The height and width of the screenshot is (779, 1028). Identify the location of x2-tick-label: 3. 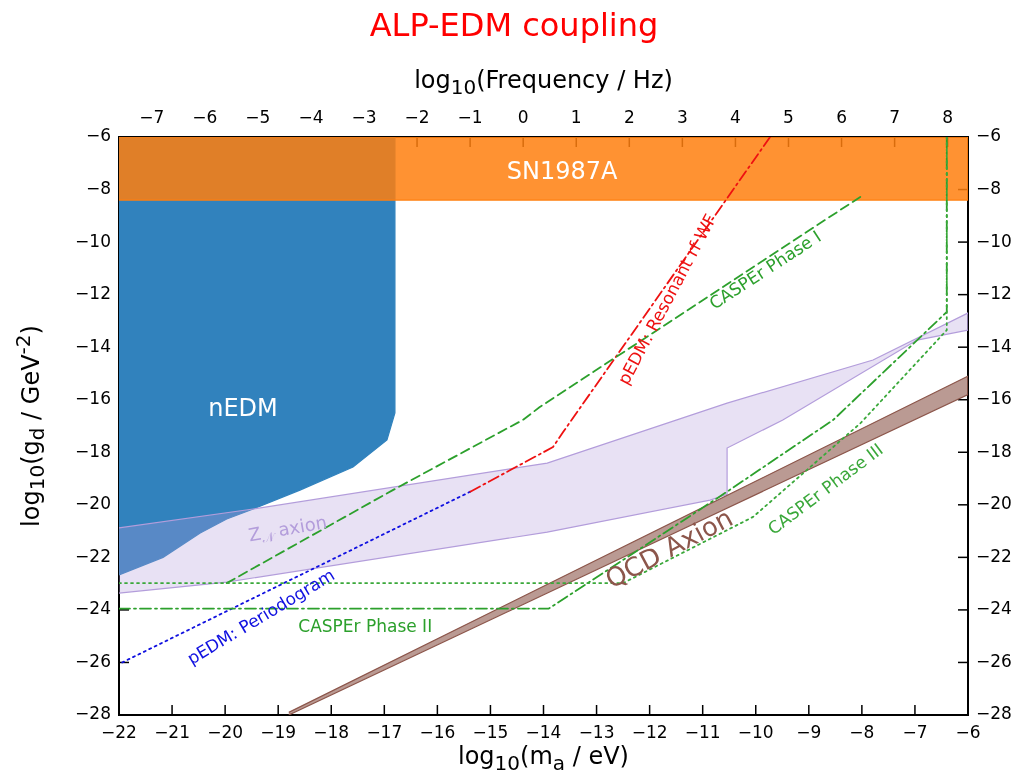
(682, 117).